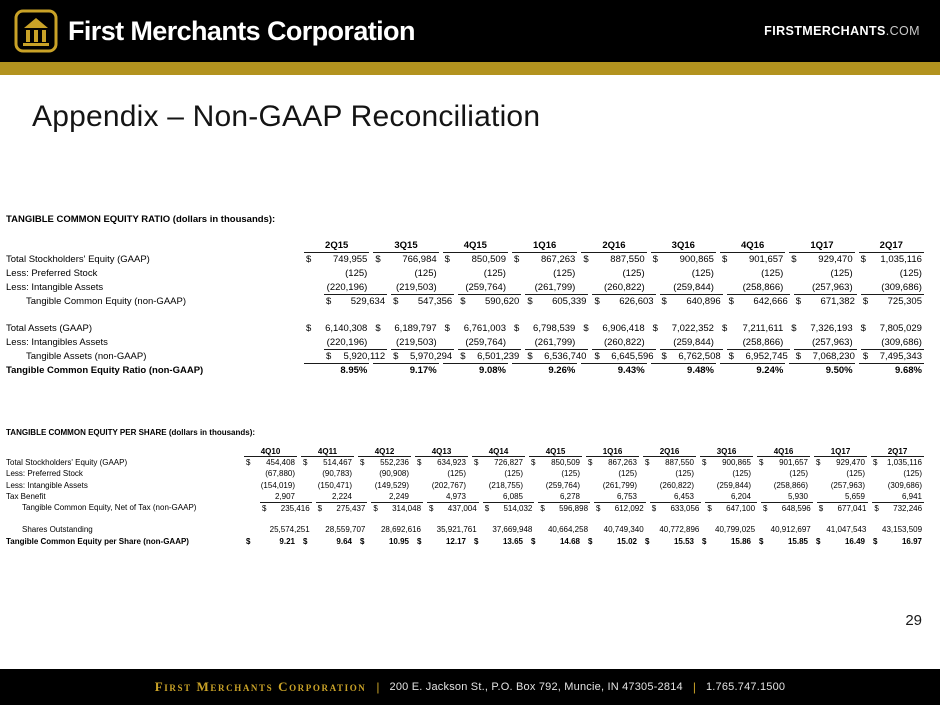 The image size is (940, 705). I want to click on table-cell: $605,339, so click(557, 301).